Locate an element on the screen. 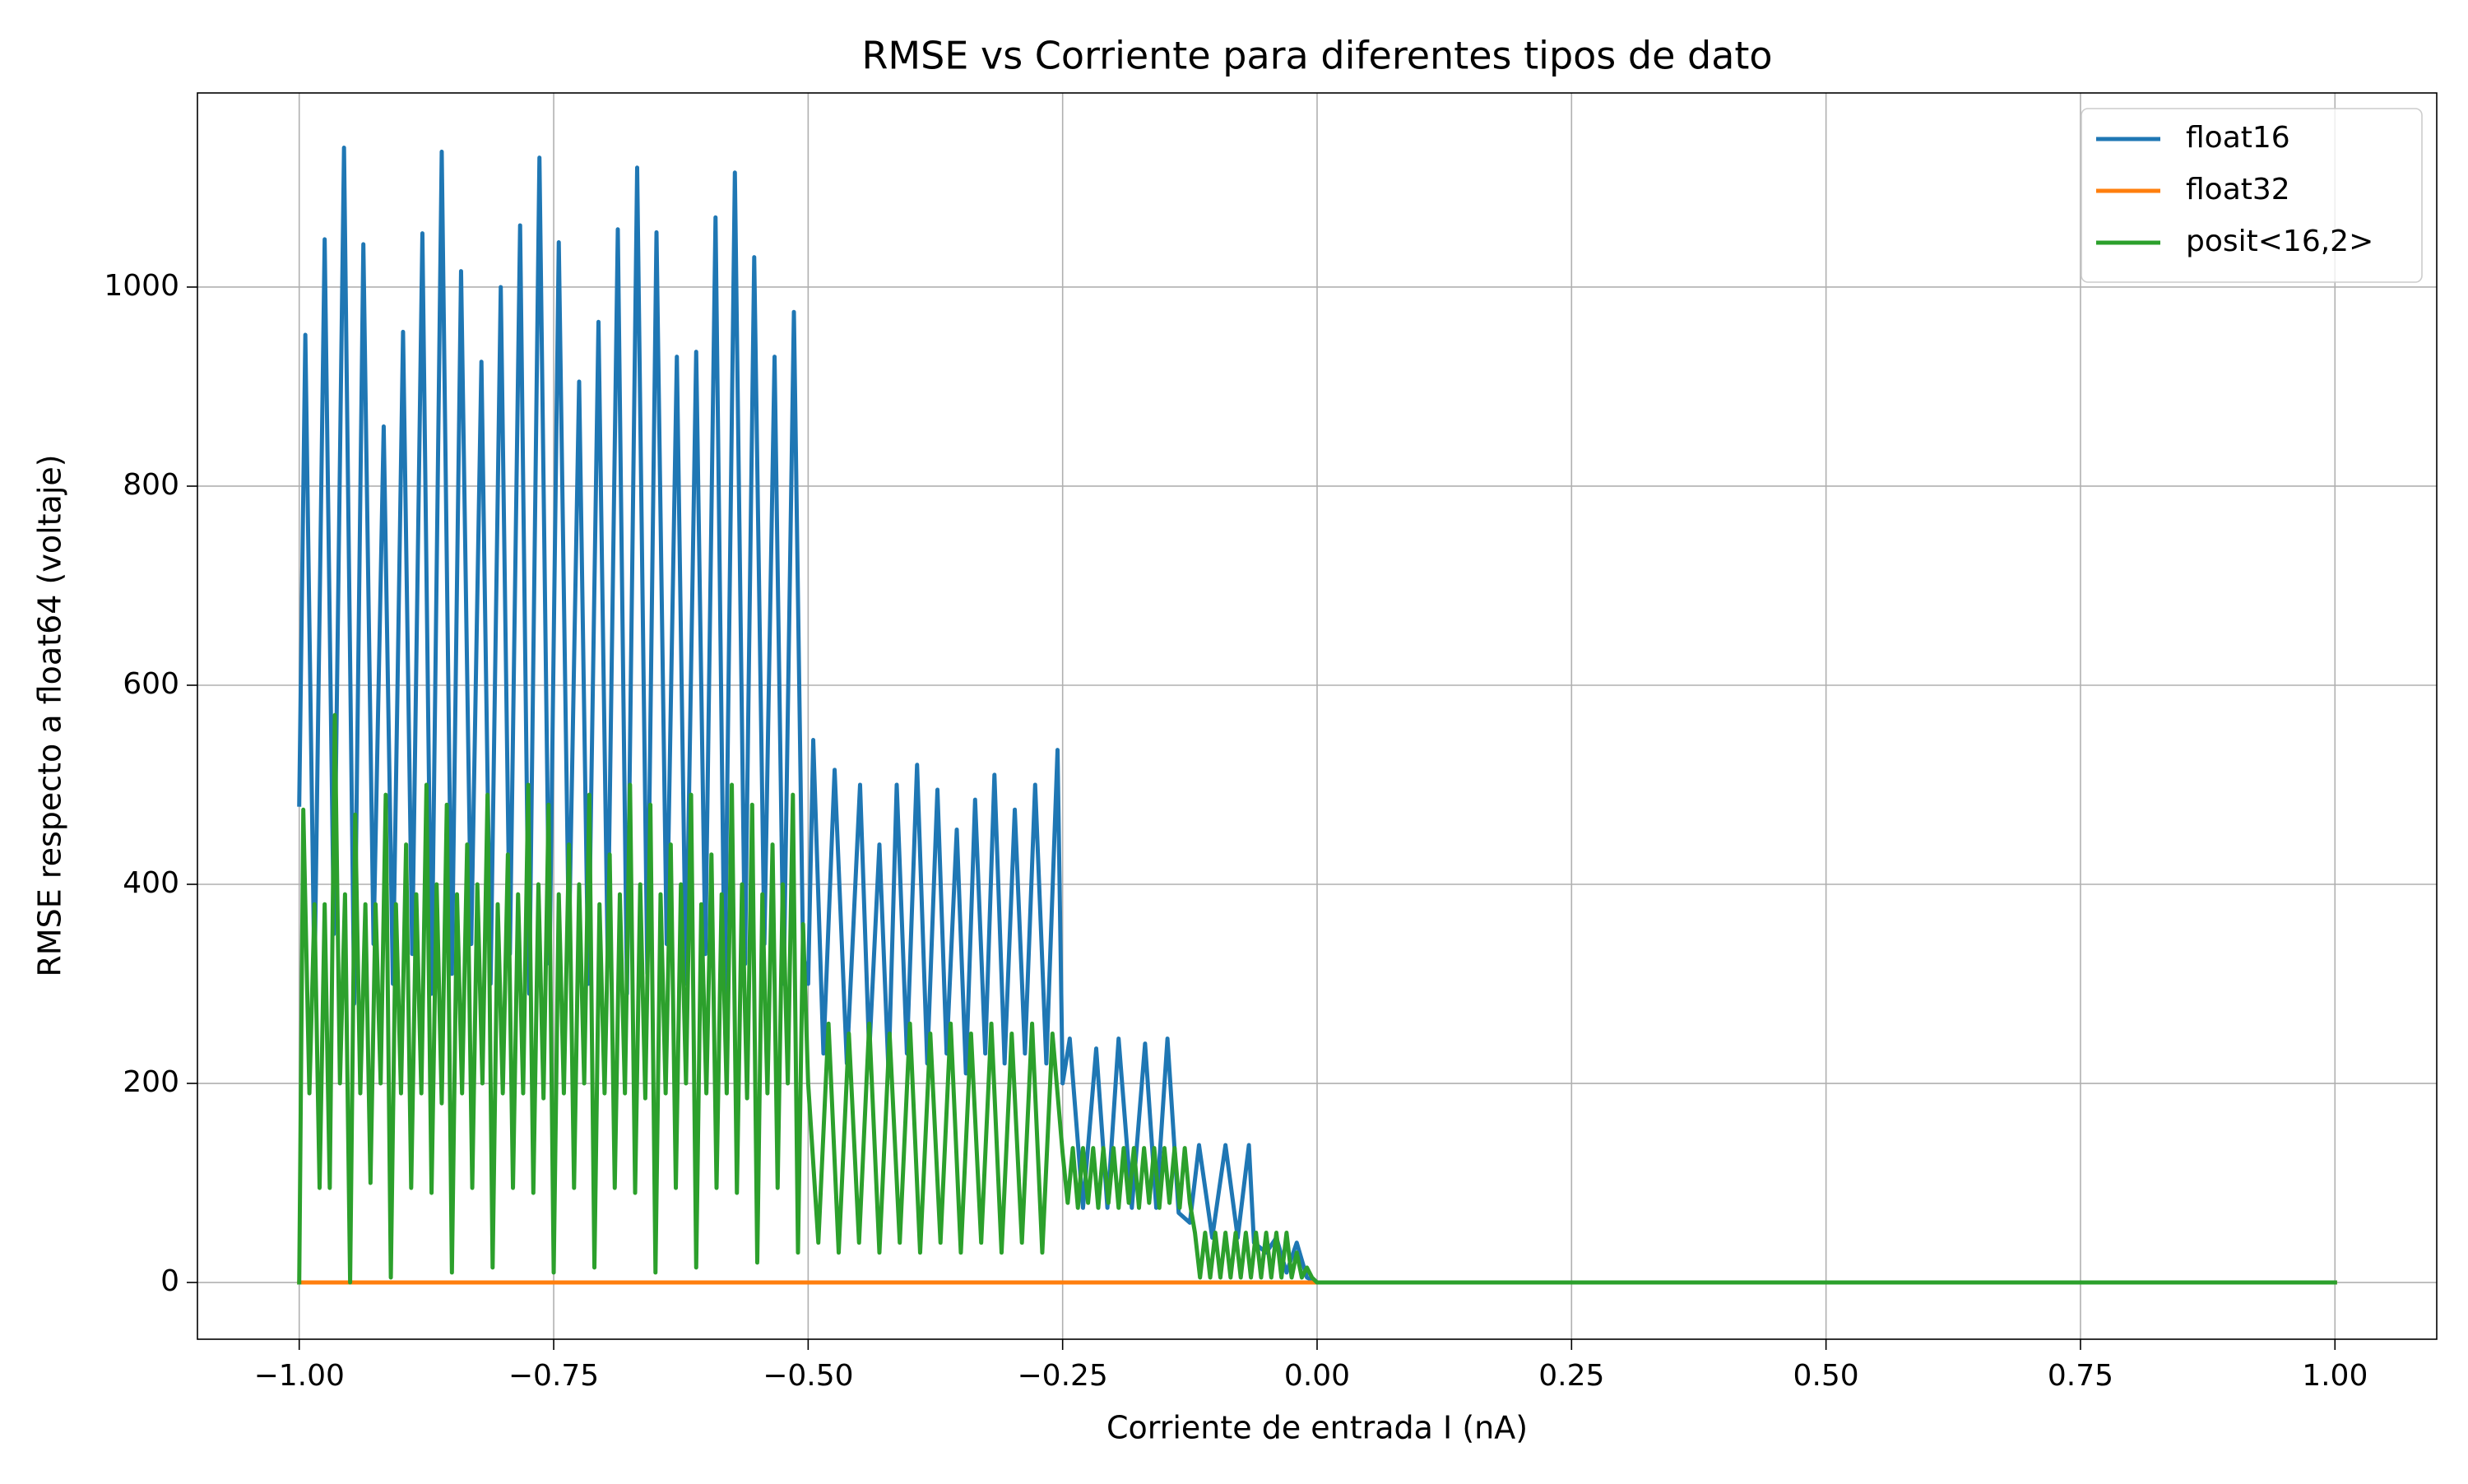  legend: float16 float32 posit<16,2> is located at coordinates (2252, 195).